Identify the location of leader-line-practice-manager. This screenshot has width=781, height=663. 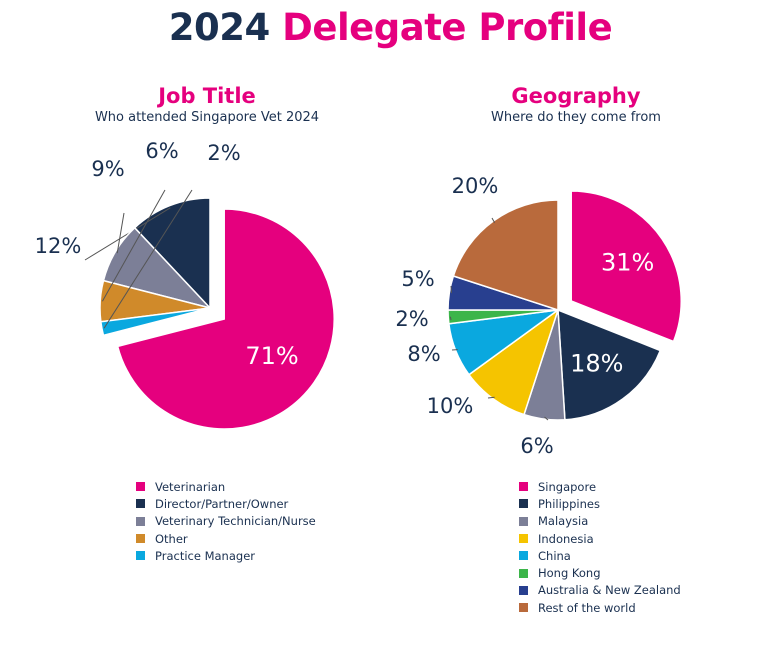
(148, 259).